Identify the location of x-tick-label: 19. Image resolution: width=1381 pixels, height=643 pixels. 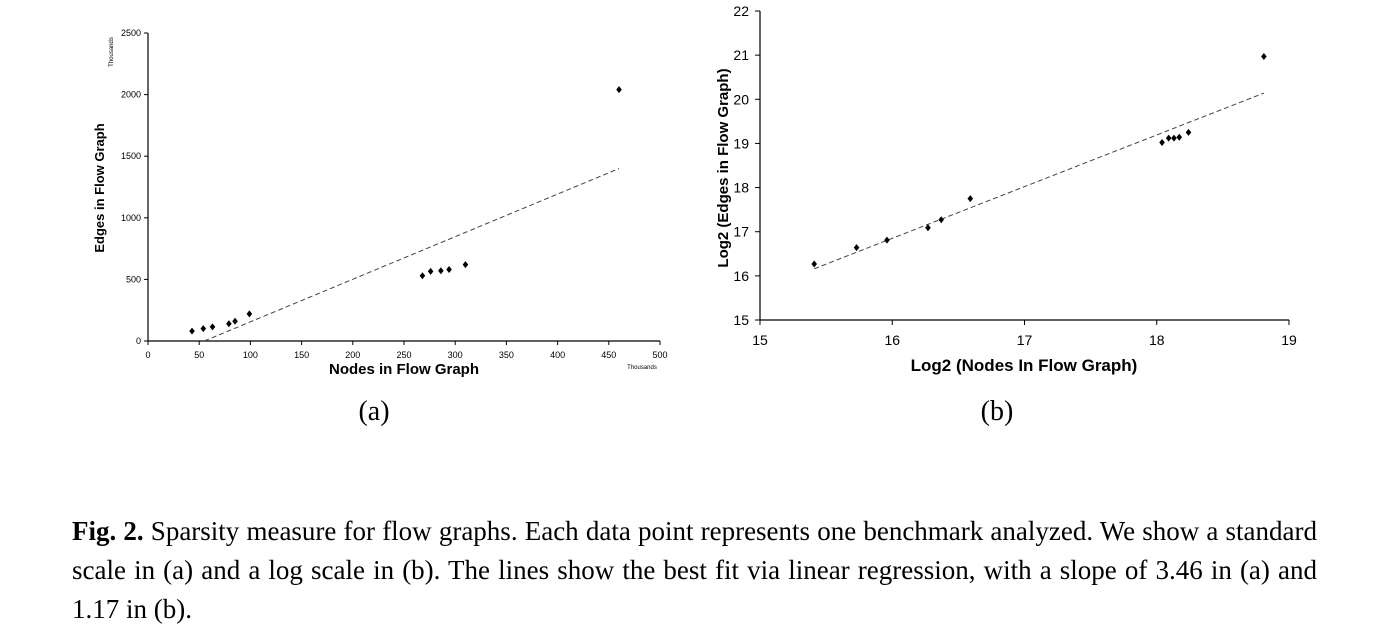
(1289, 340).